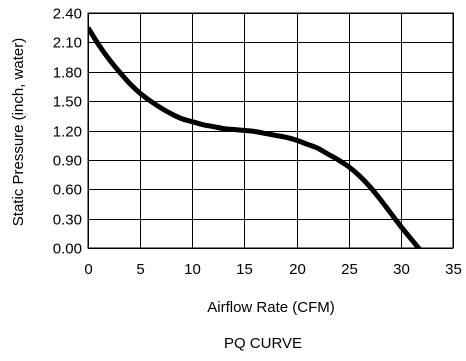  I want to click on y-tick-label: 1.80, so click(67, 73).